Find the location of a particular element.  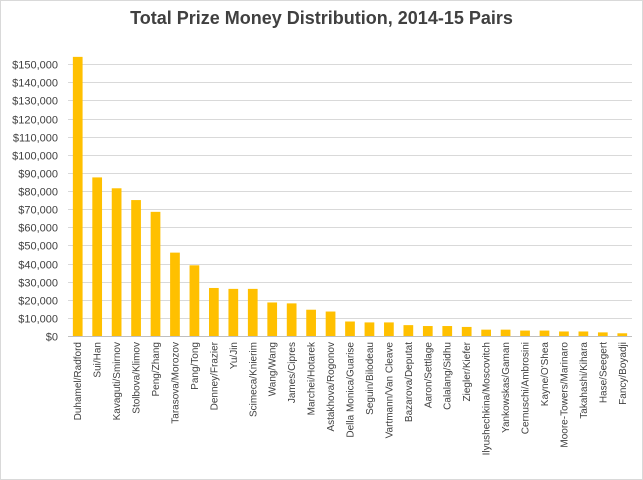

y-tick-label: $140,000 is located at coordinates (35, 84).